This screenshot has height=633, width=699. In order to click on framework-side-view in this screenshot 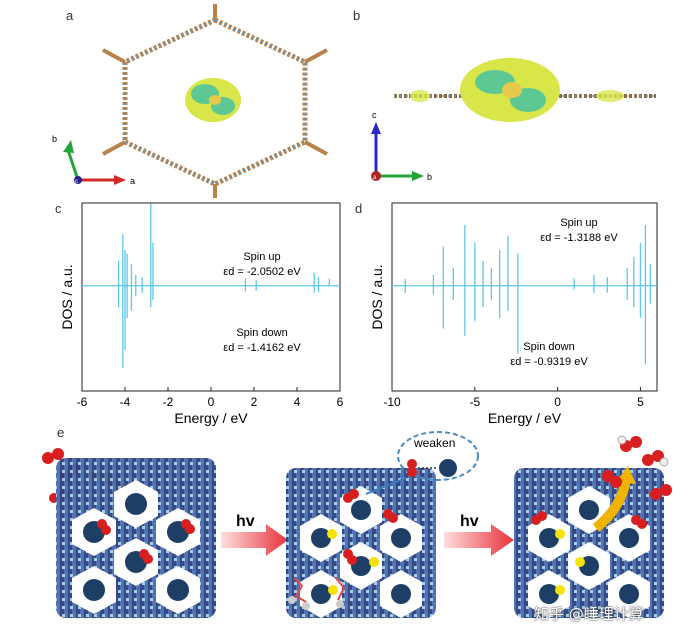, I will do `click(525, 90)`.